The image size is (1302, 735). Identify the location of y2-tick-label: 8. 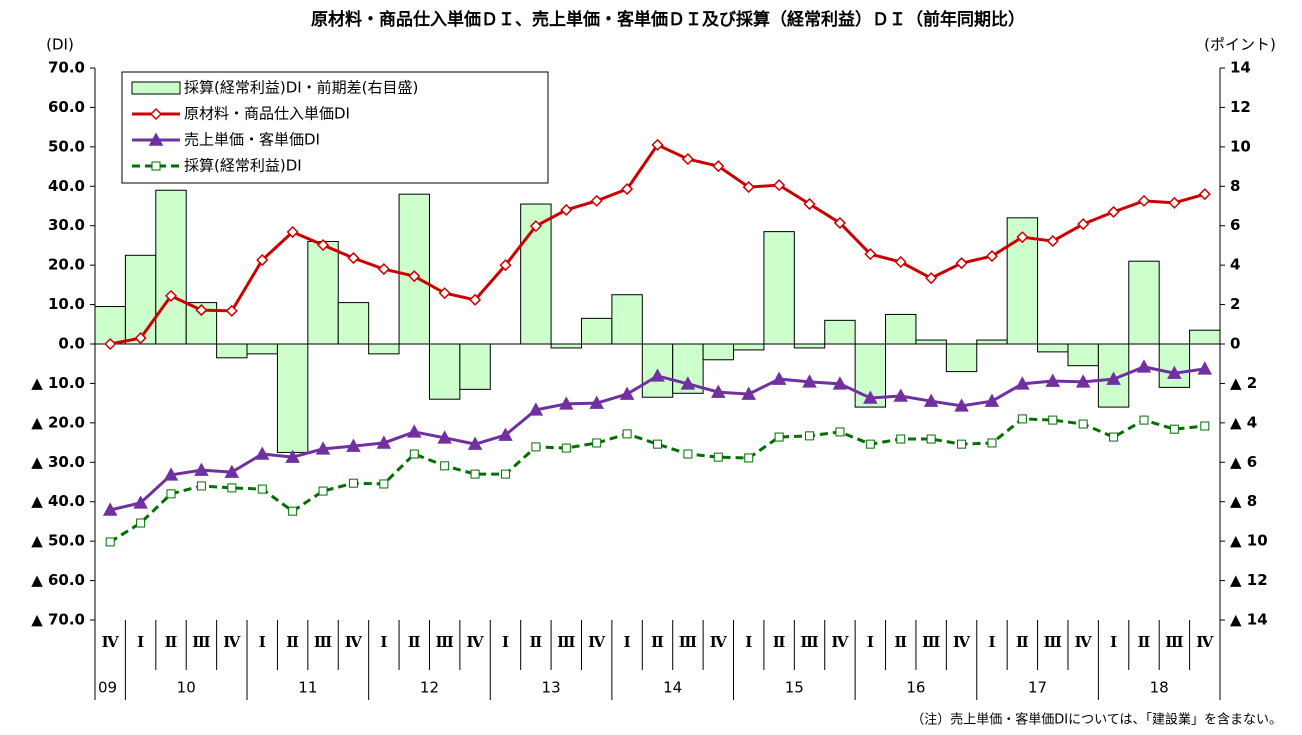
(1235, 186).